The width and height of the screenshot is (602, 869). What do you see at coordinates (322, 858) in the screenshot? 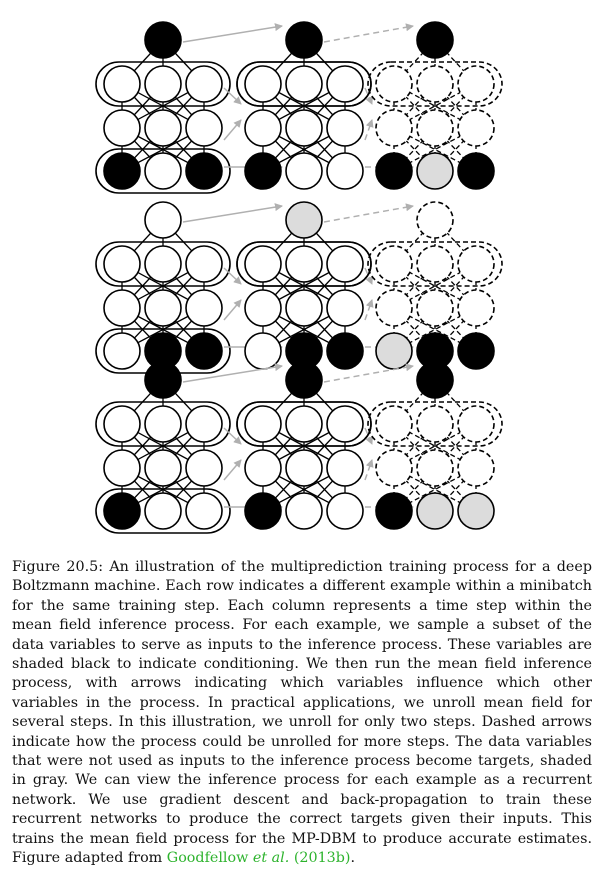
I see `citation-year: (2013b)` at bounding box center [322, 858].